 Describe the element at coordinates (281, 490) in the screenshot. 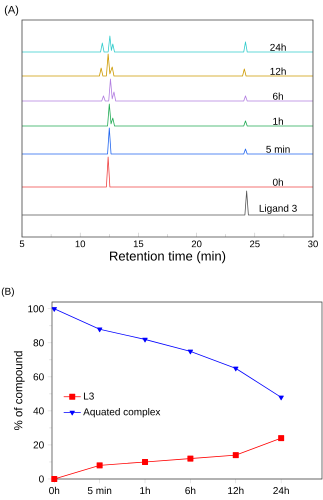

I see `x-tick-label: 24h` at that location.